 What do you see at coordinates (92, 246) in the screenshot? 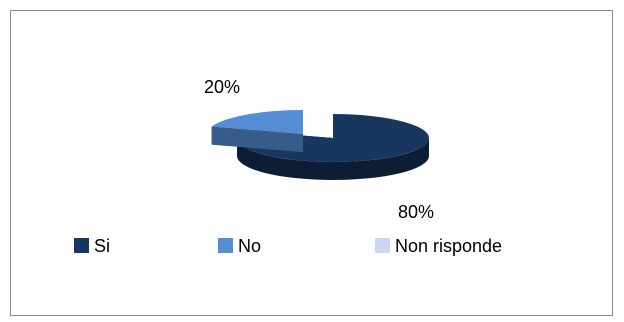
I see `legend-item-si: Si` at bounding box center [92, 246].